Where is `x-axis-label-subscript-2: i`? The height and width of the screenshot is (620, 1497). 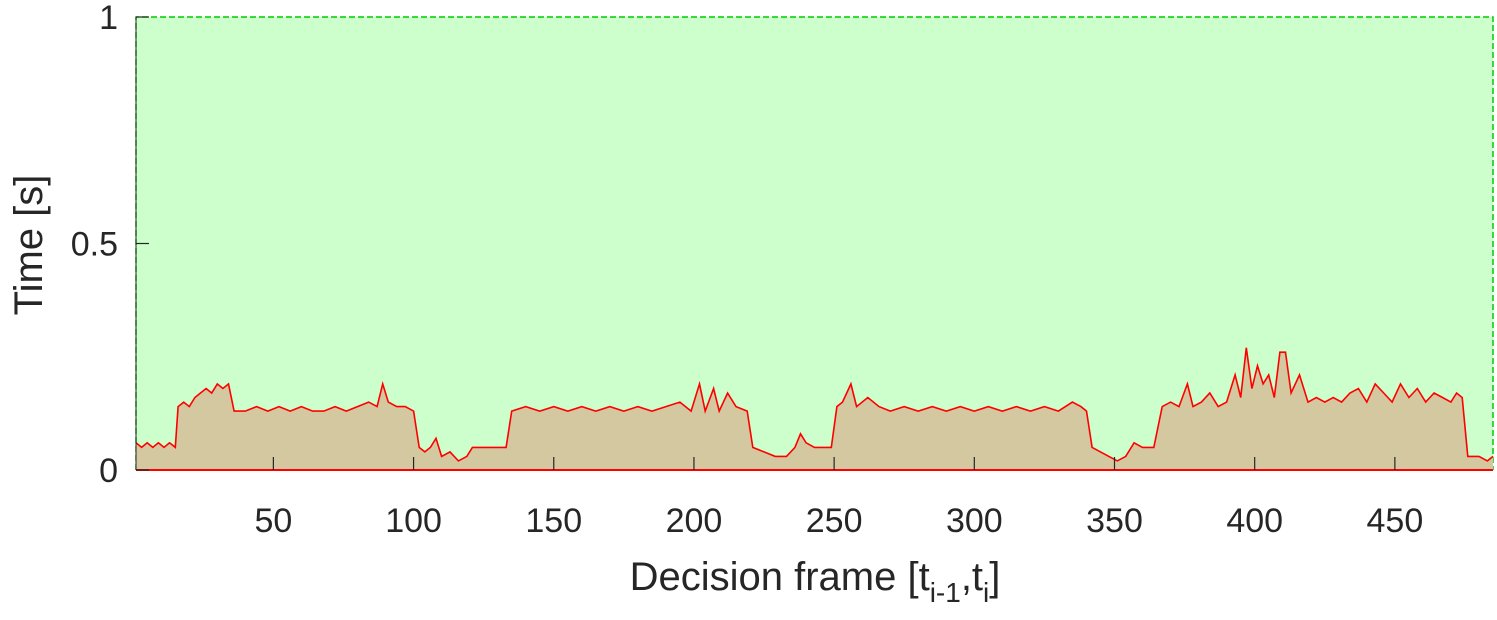 x-axis-label-subscript-2: i is located at coordinates (986, 592).